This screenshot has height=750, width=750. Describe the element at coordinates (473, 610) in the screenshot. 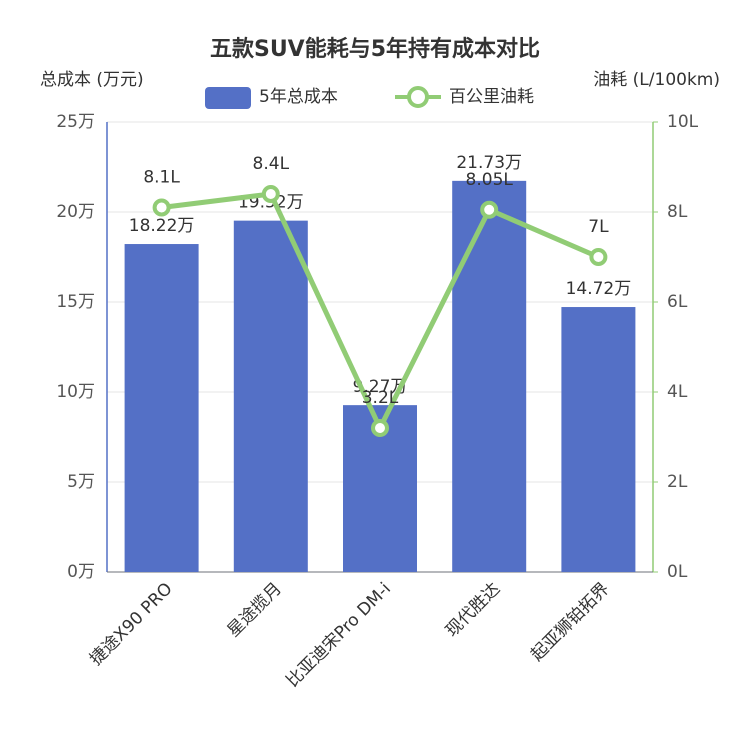

I see `x-tick-label: 现代胜达` at that location.